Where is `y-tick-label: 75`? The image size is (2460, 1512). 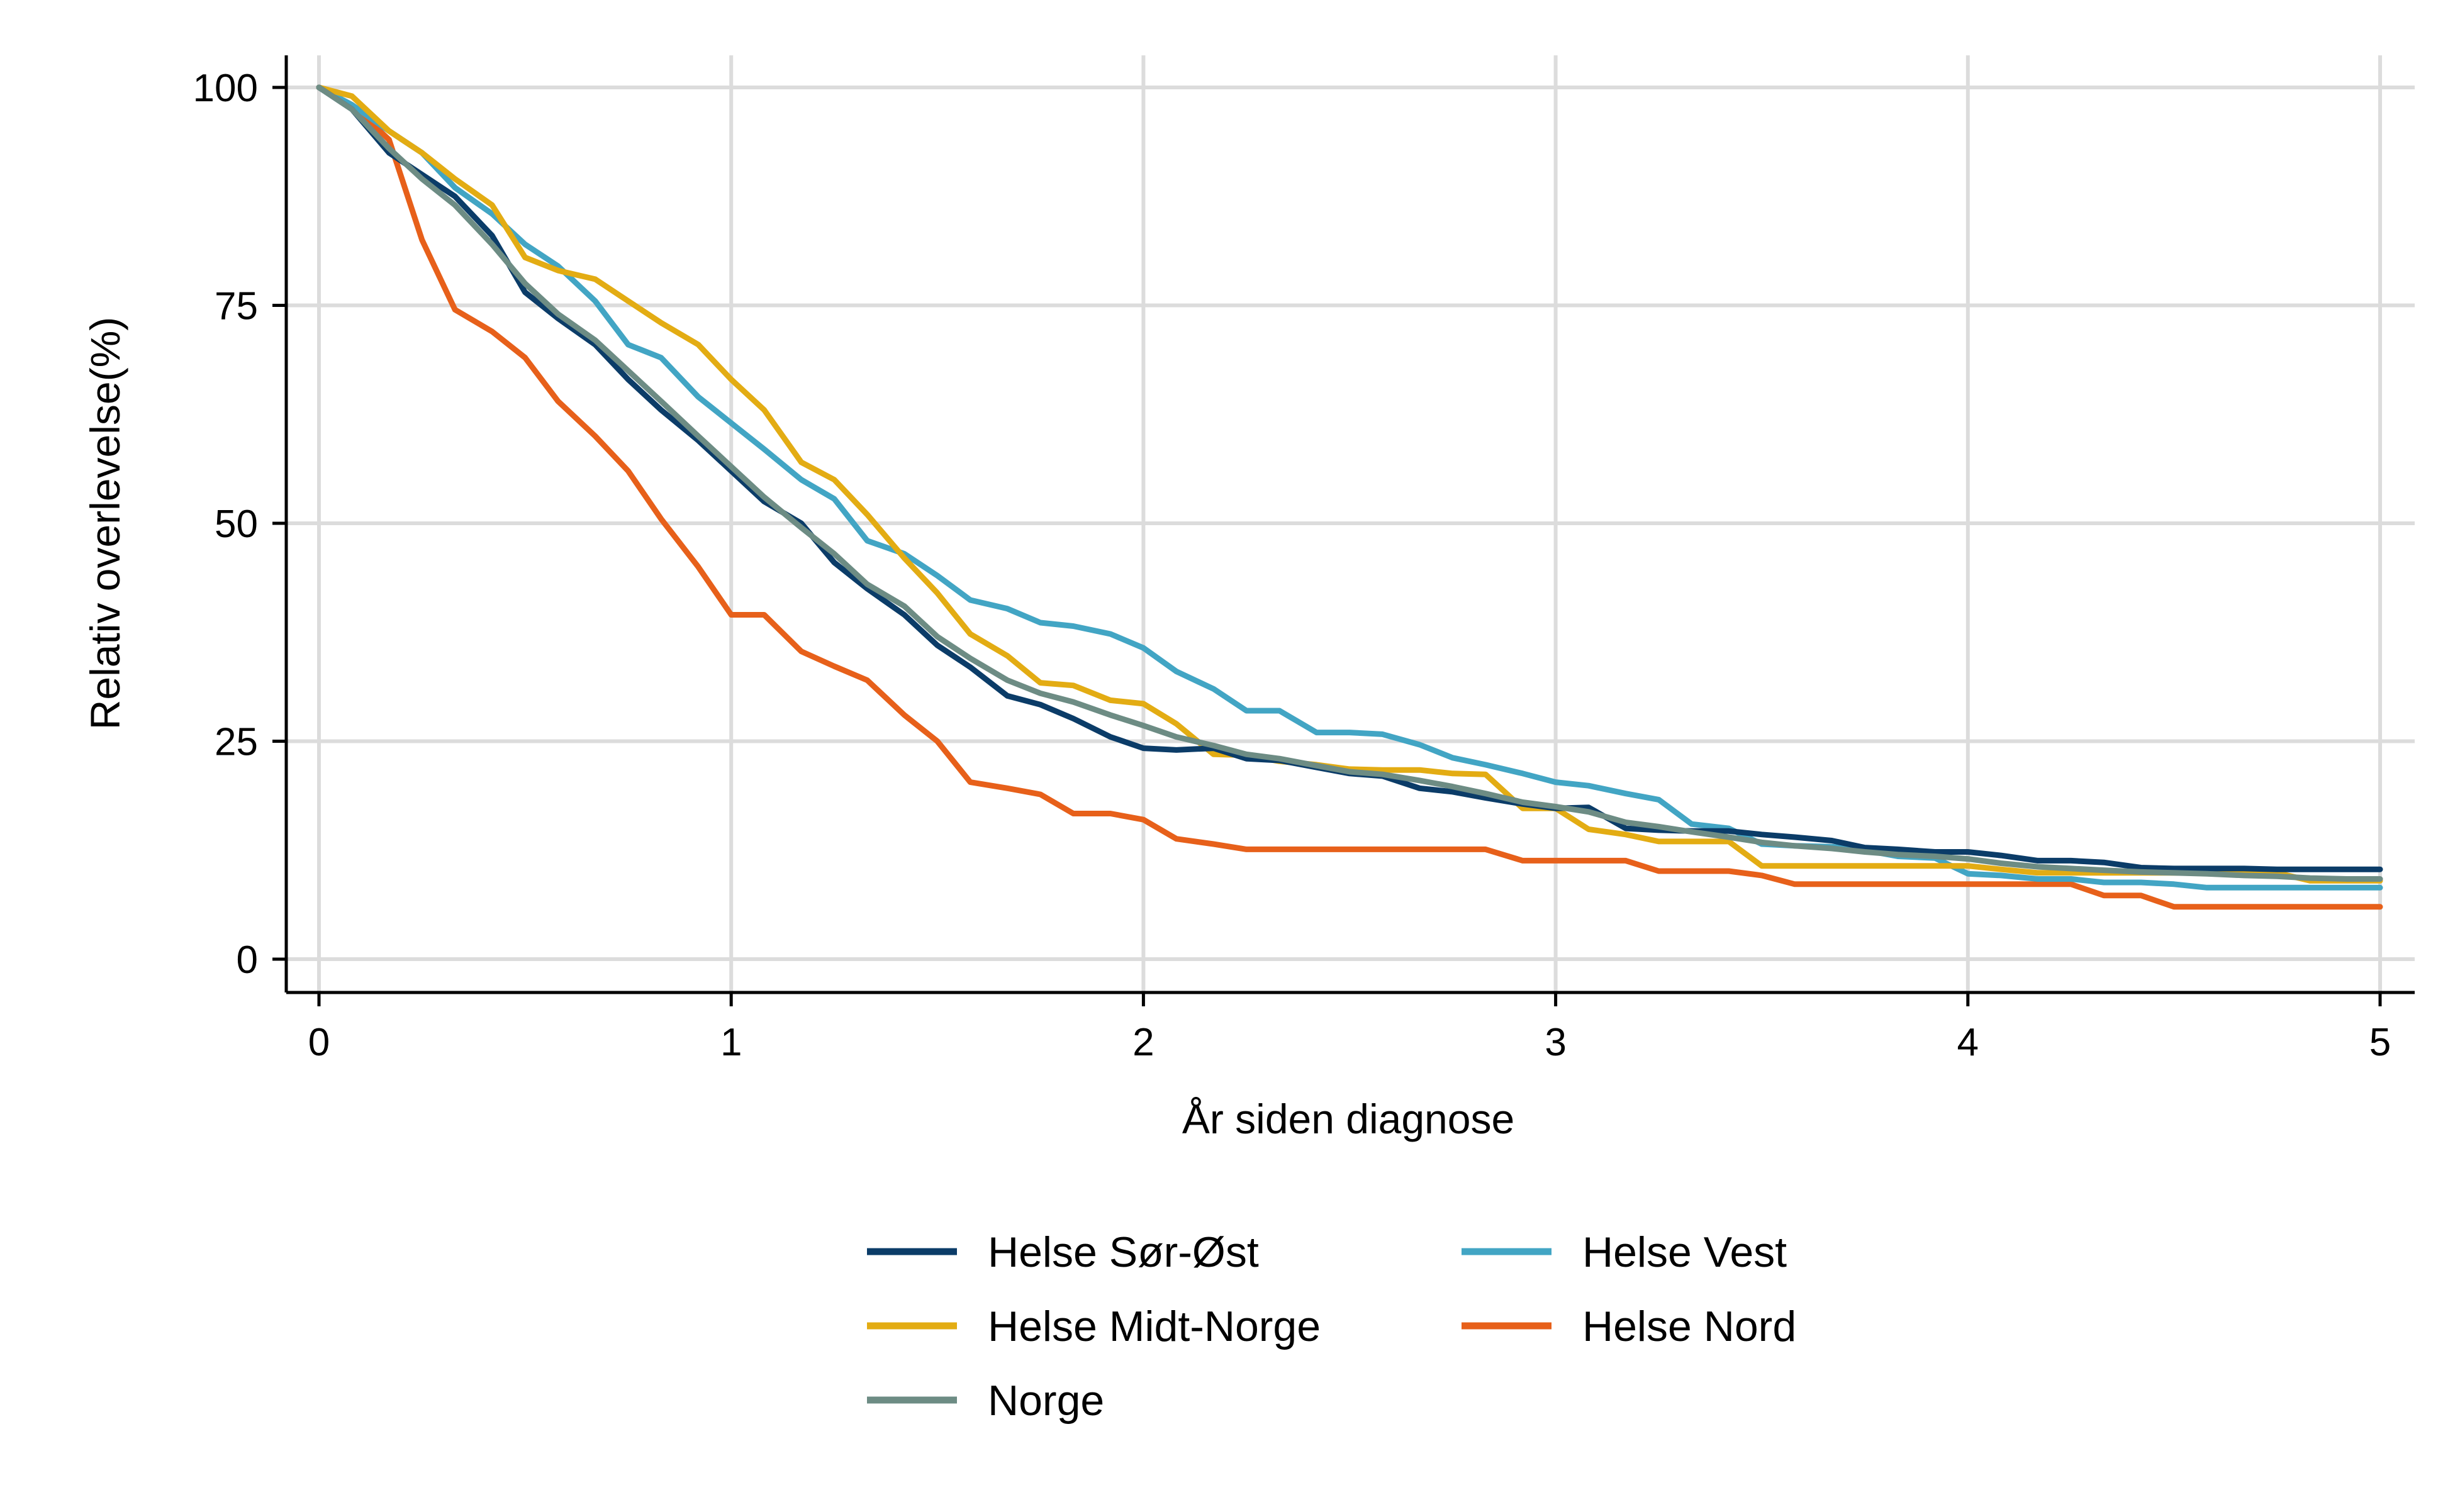 y-tick-label: 75 is located at coordinates (236, 306).